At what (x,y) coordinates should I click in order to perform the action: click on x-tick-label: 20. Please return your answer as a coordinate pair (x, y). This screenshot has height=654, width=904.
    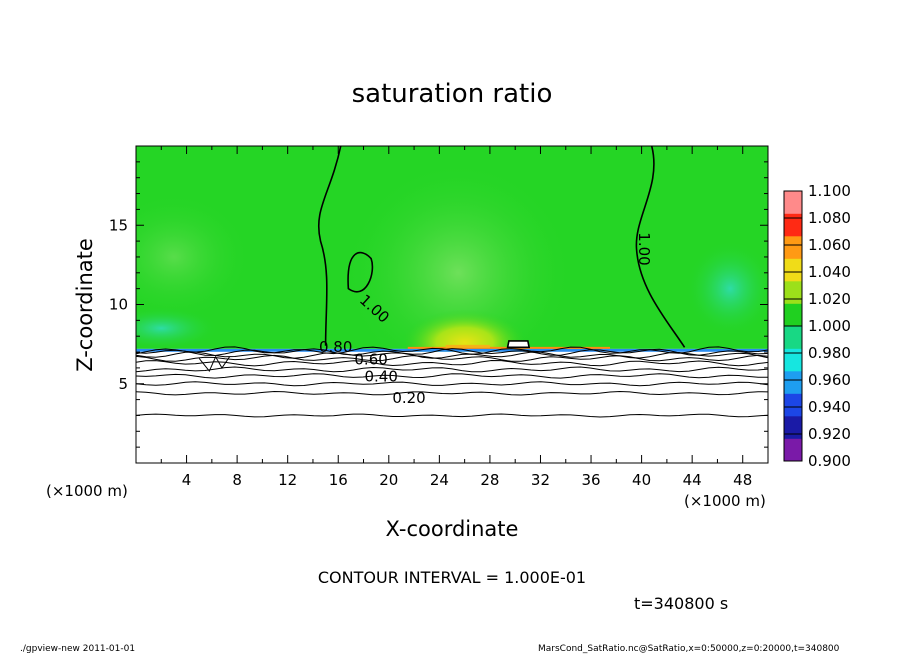
    Looking at the image, I should click on (388, 480).